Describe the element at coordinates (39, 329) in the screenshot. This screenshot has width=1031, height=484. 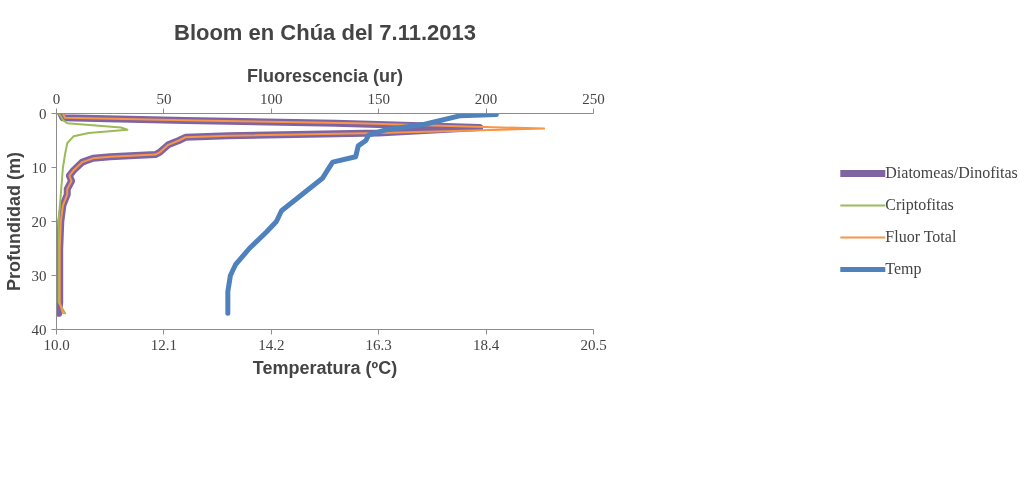
I see `y-tick-label: 40` at that location.